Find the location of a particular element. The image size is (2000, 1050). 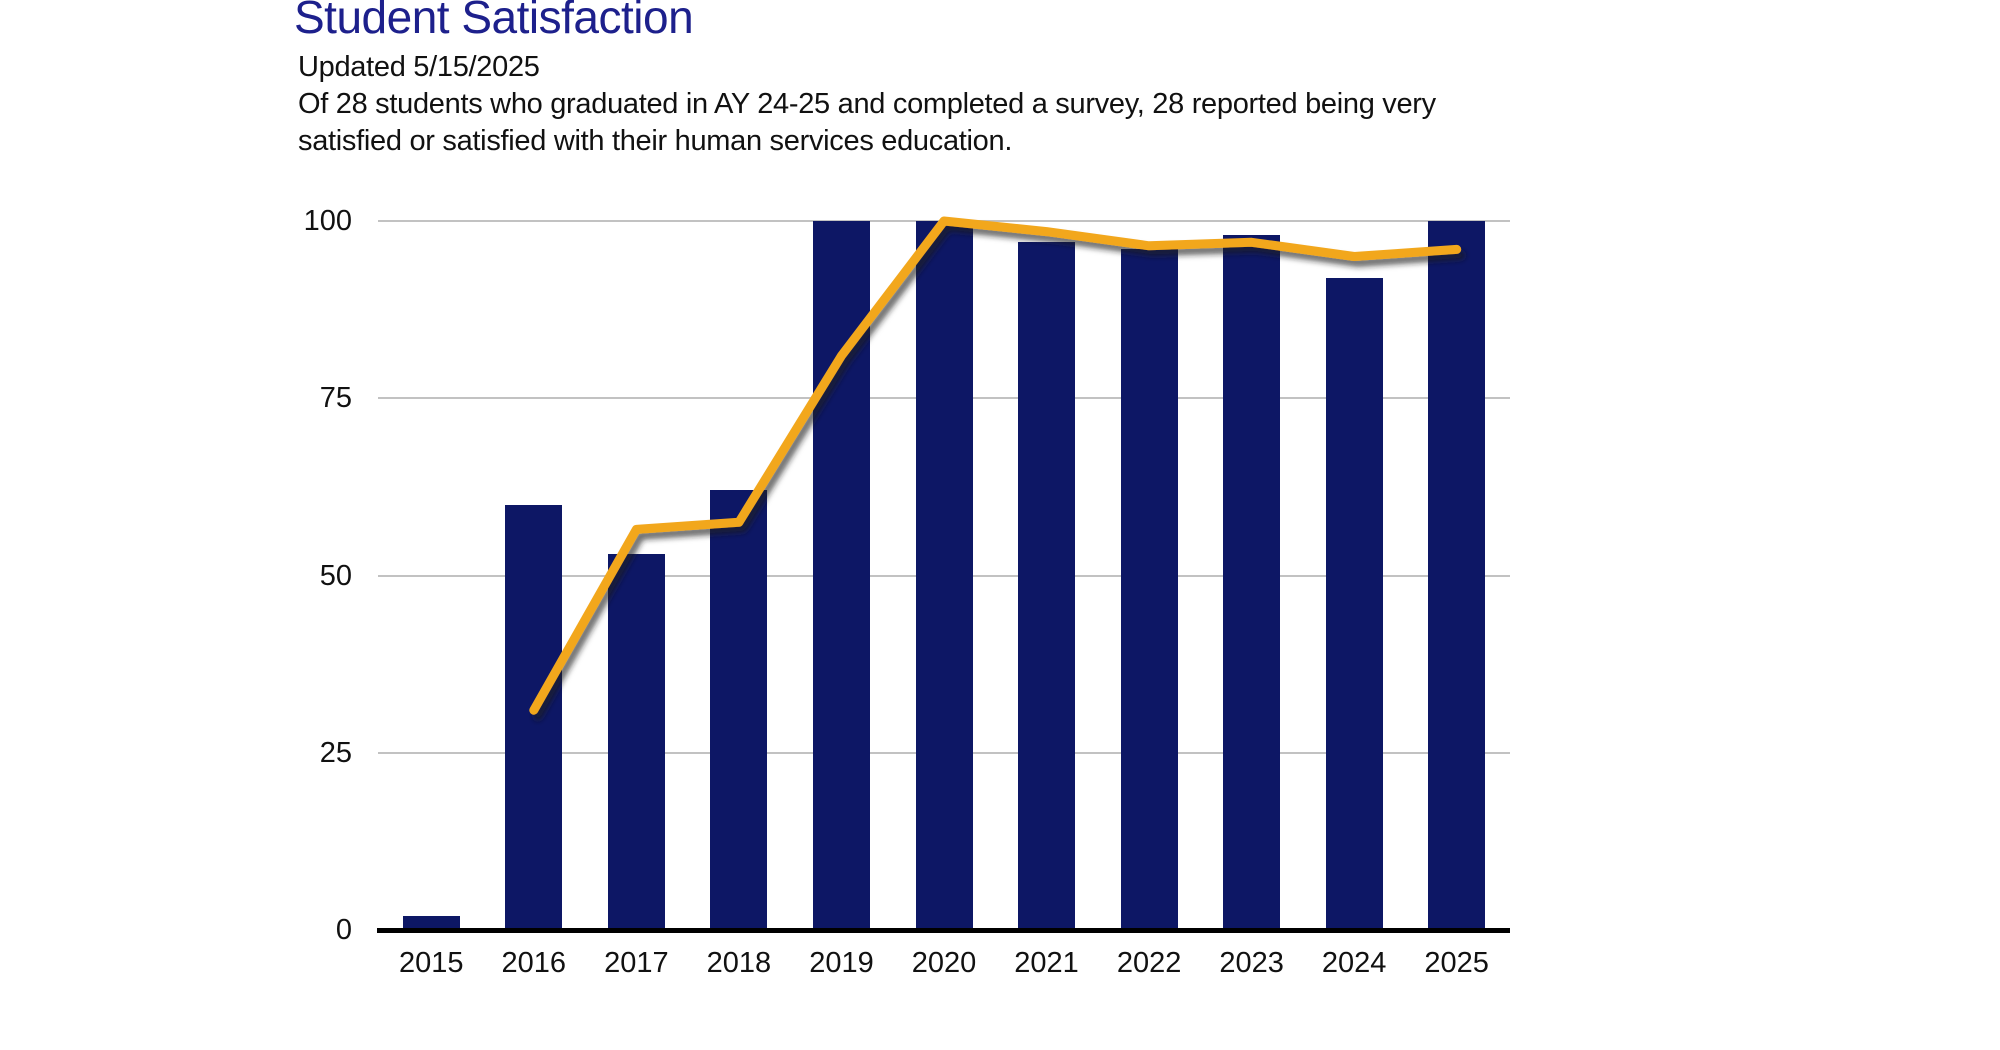

x-tick-label: 2016 is located at coordinates (534, 963).